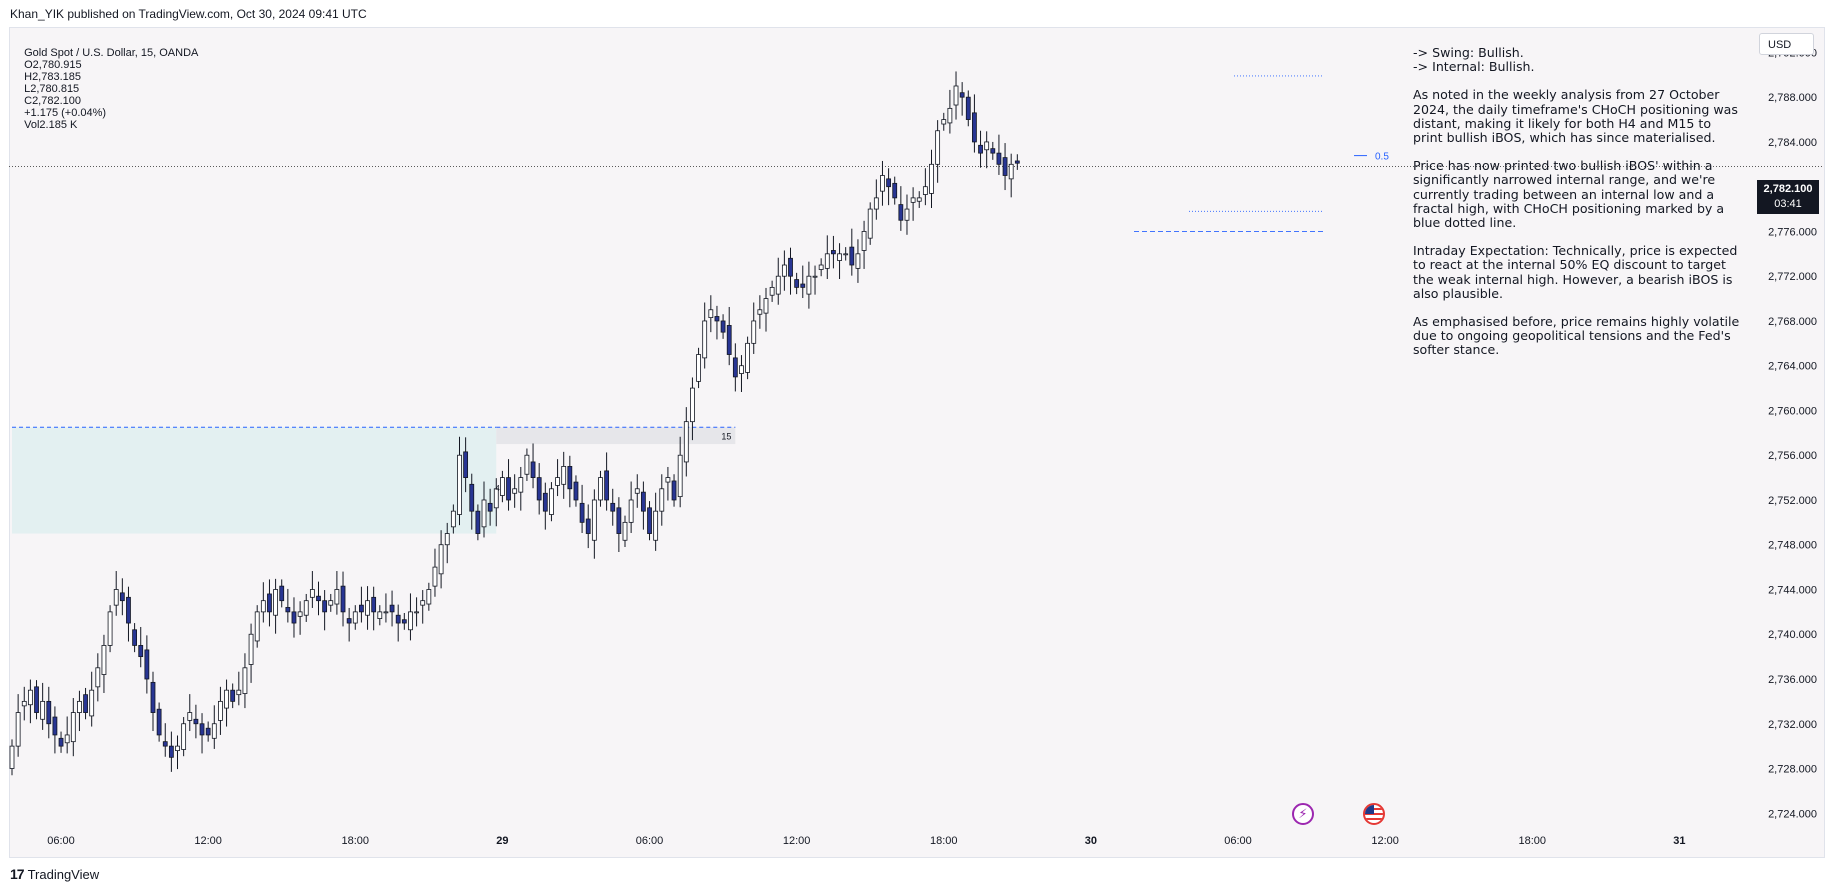 This screenshot has width=1835, height=891. Describe the element at coordinates (1374, 814) in the screenshot. I see `us-flag-icon` at that location.